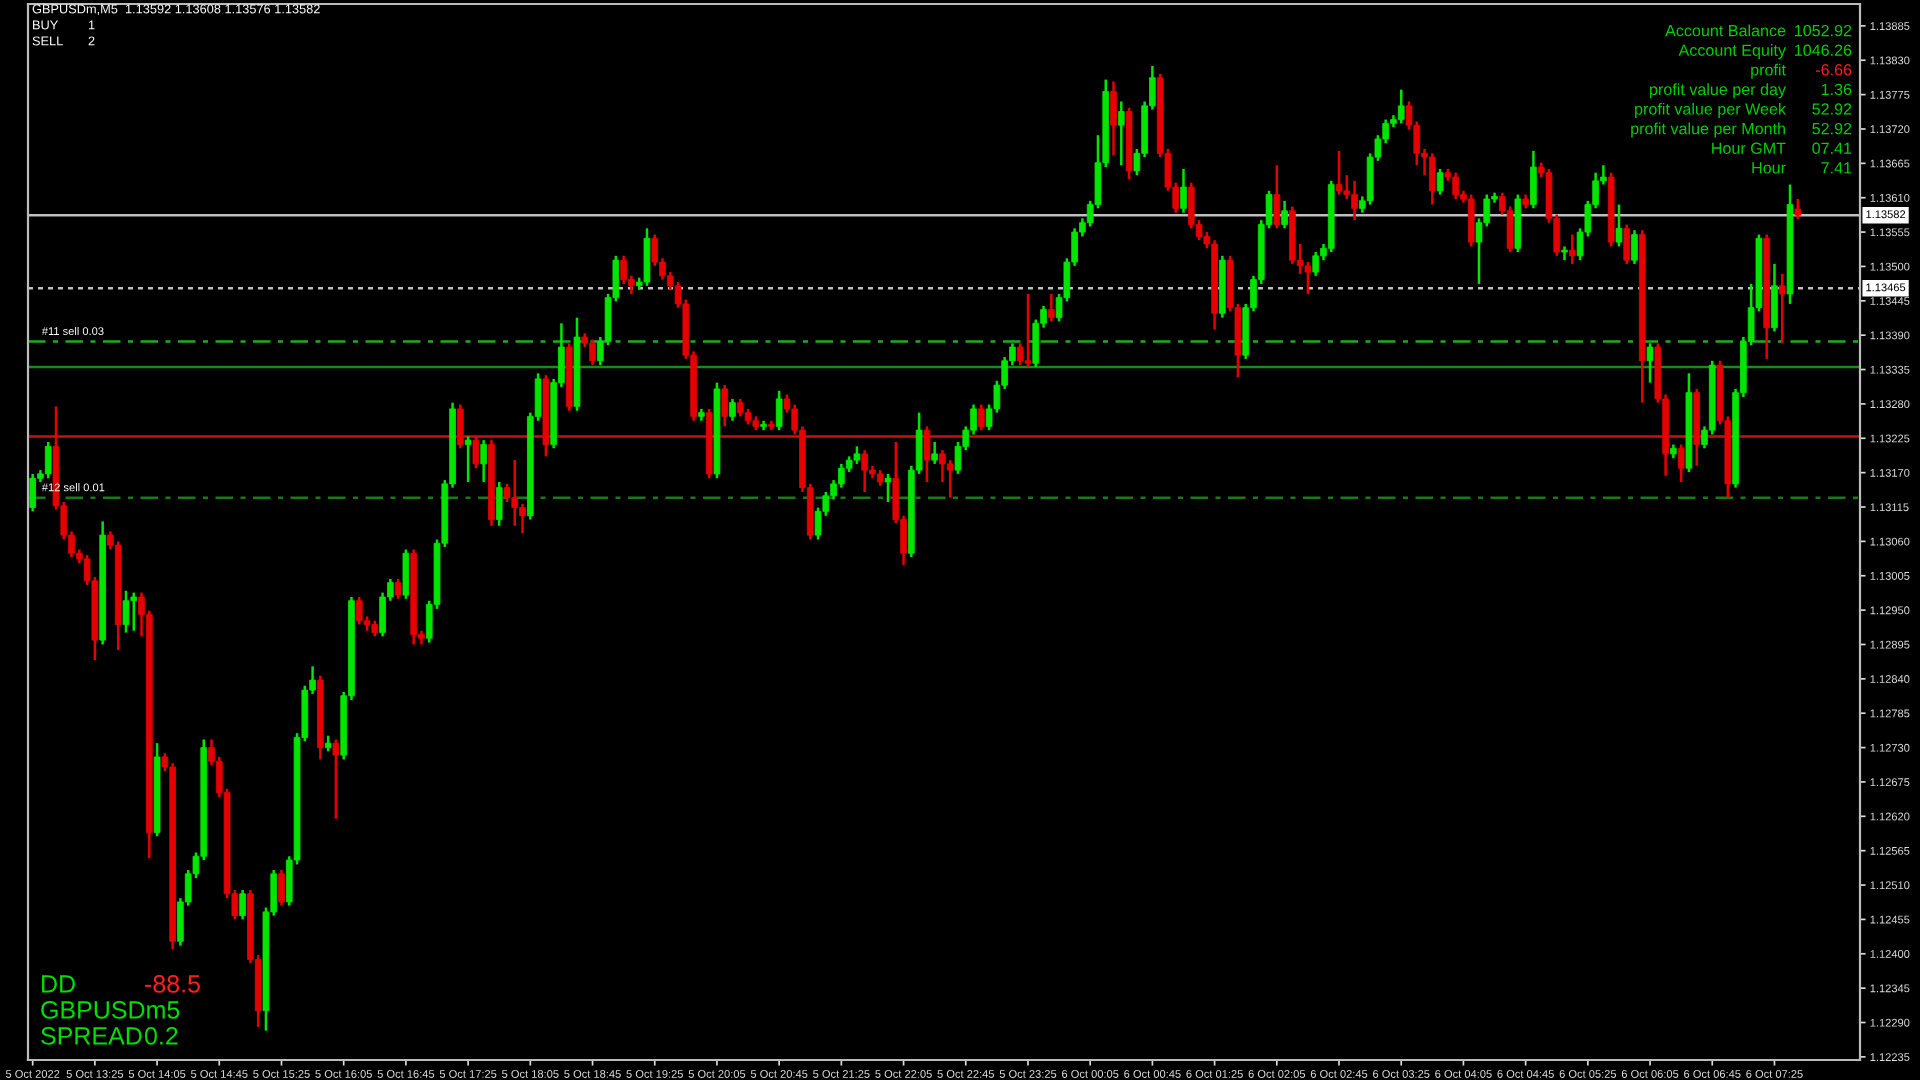  What do you see at coordinates (1711, 110) in the screenshot?
I see `annotation: profit value per Week` at bounding box center [1711, 110].